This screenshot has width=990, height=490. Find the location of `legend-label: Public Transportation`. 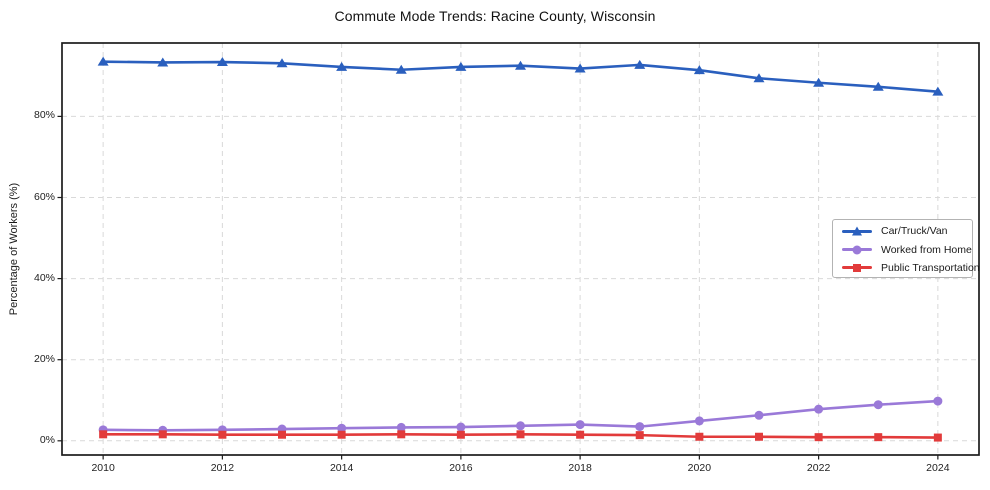

legend-label: Public Transportation is located at coordinates (930, 267).